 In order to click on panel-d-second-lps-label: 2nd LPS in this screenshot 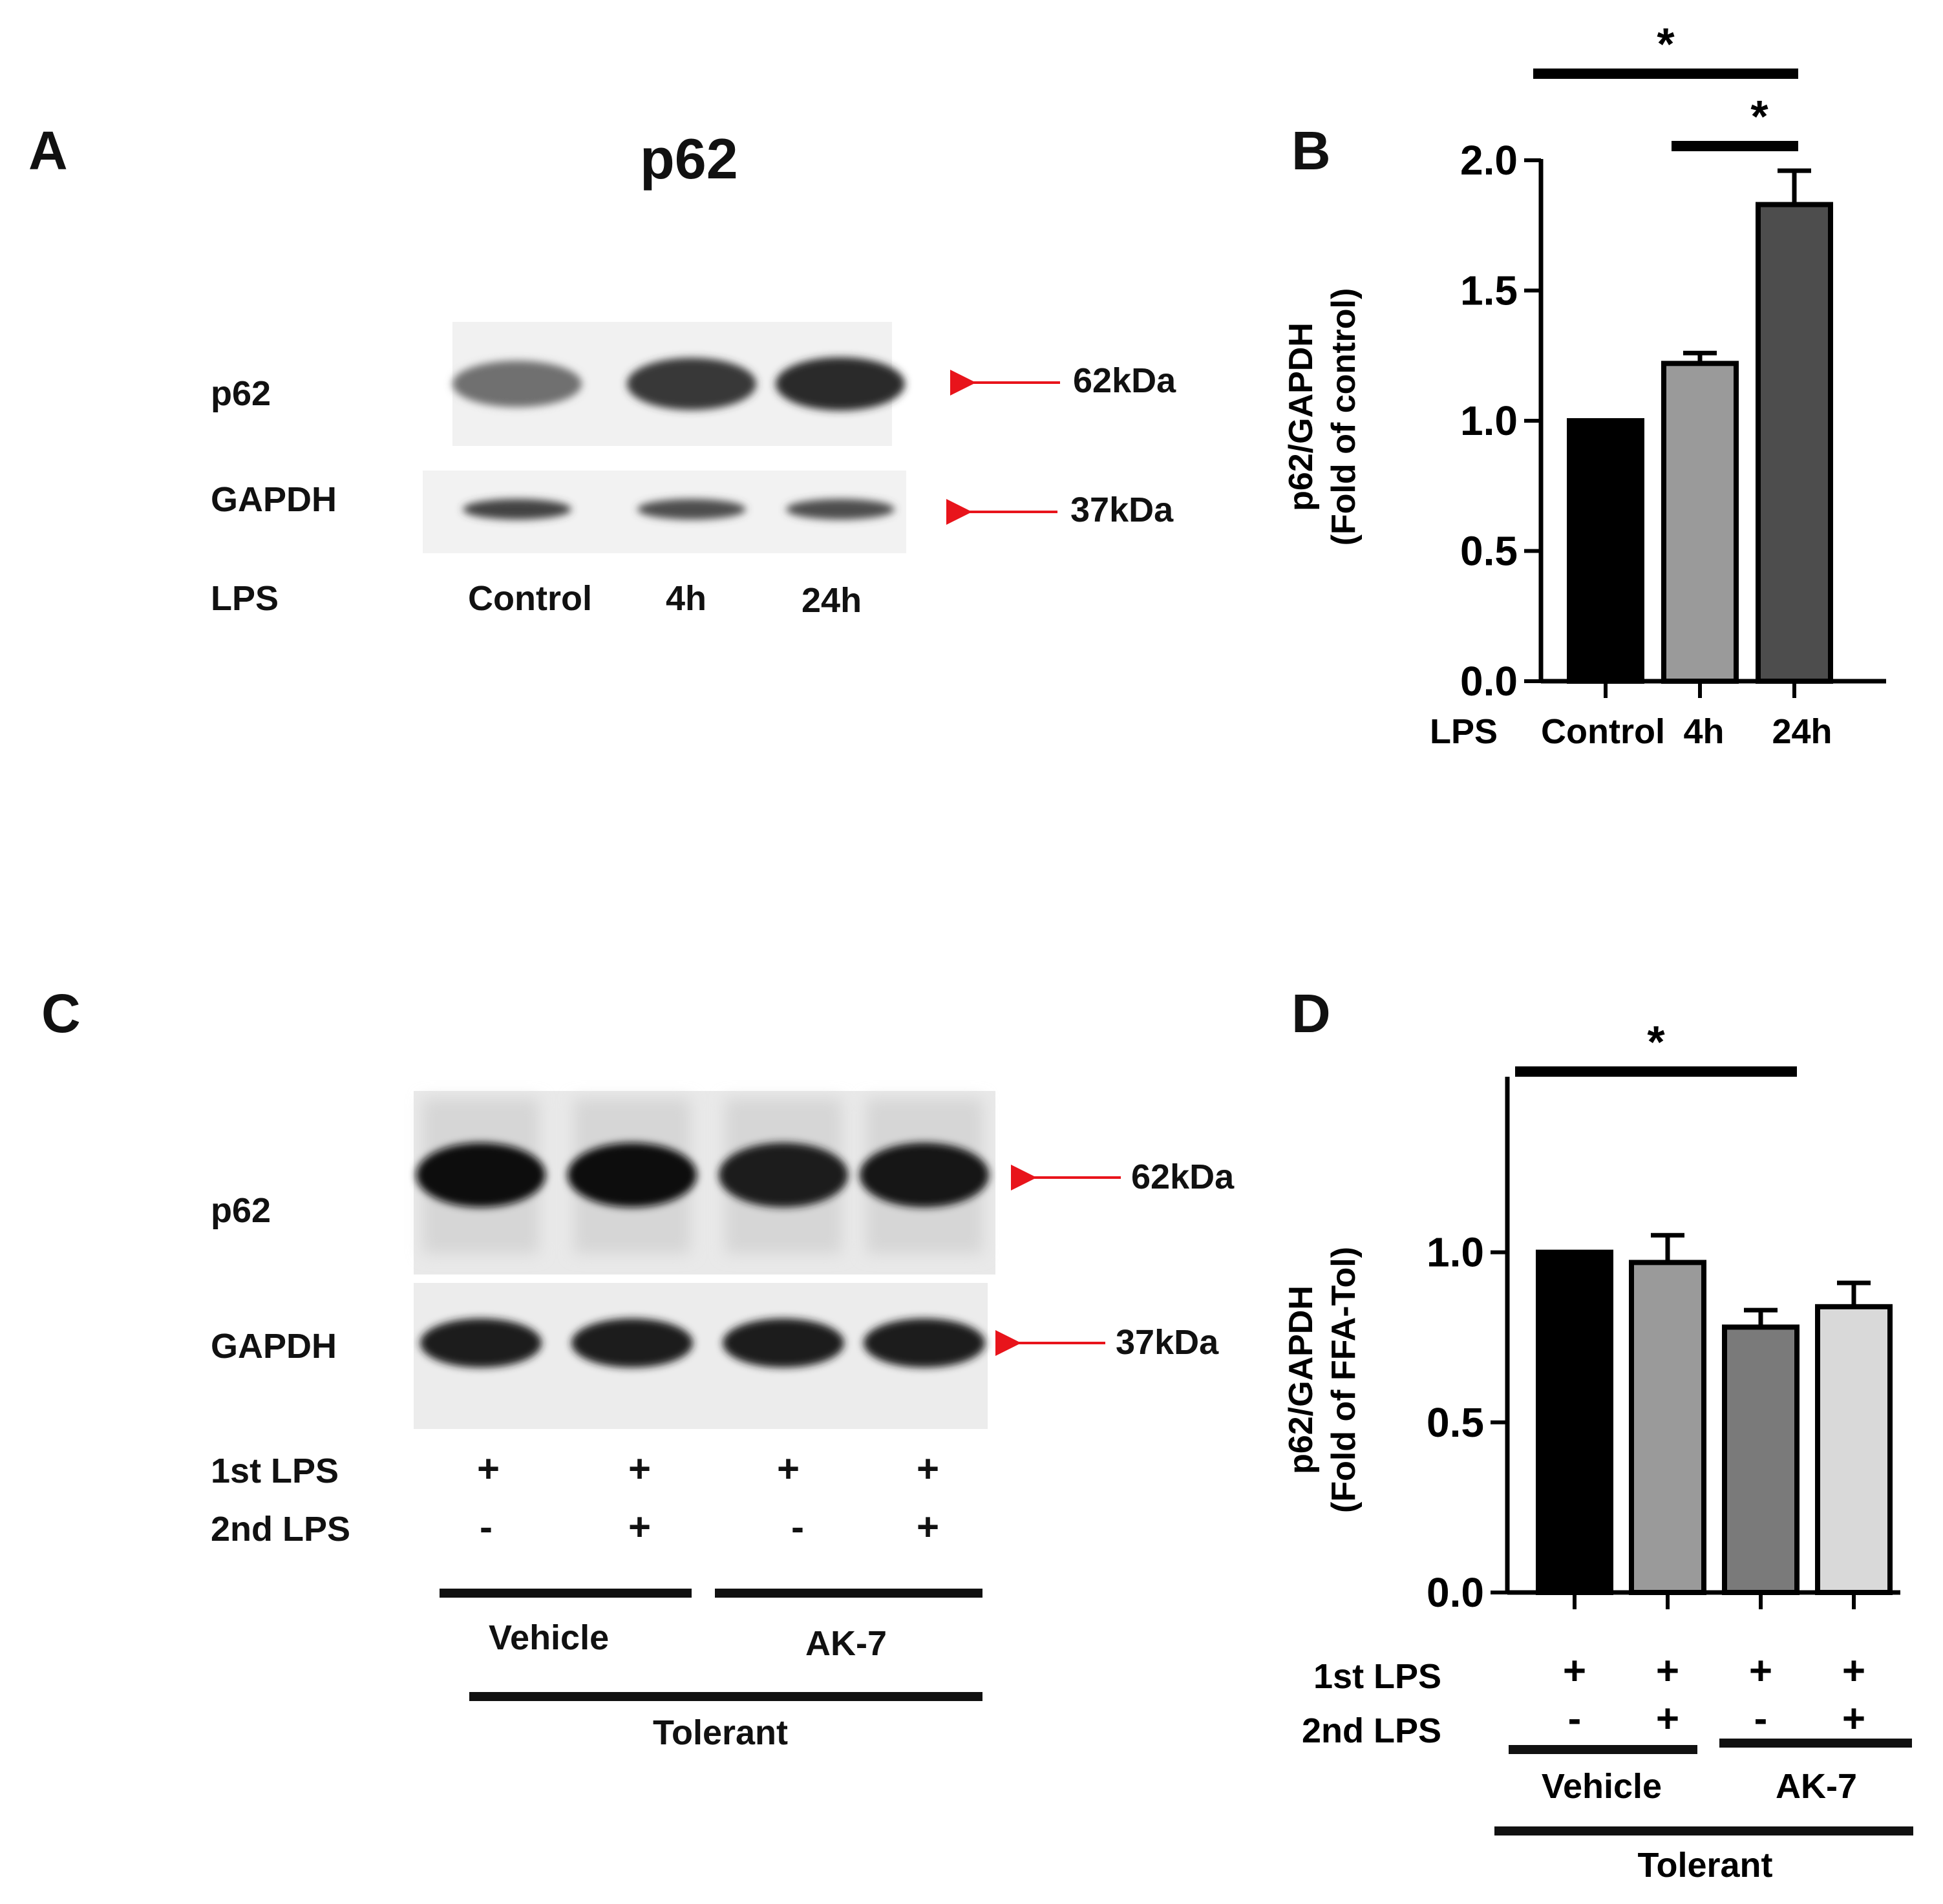, I will do `click(1371, 1730)`.